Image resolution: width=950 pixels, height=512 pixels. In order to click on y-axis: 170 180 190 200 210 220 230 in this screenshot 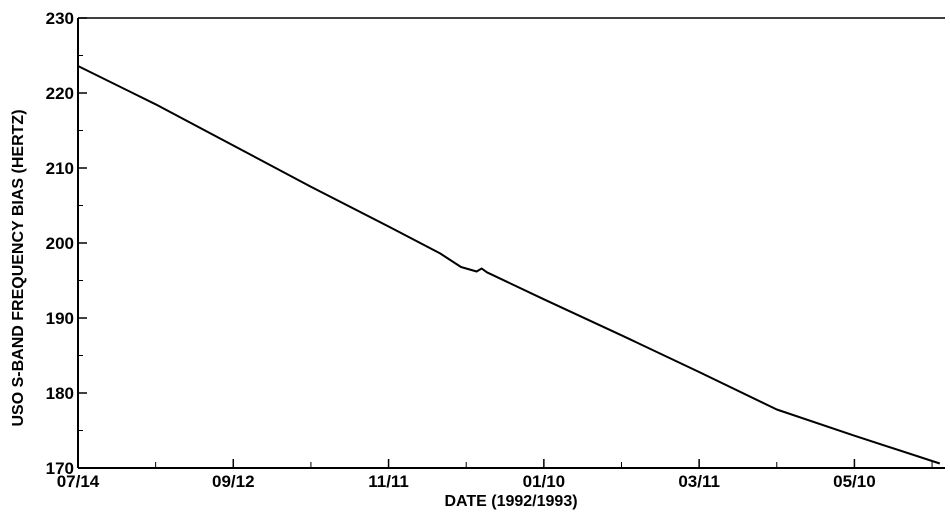, I will do `click(66, 243)`.